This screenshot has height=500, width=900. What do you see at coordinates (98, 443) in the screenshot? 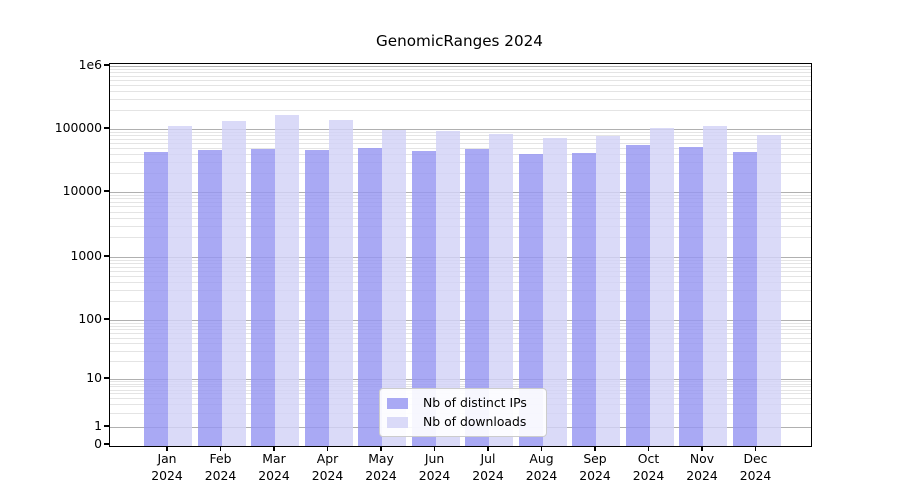
I see `y-tick-label: 0` at bounding box center [98, 443].